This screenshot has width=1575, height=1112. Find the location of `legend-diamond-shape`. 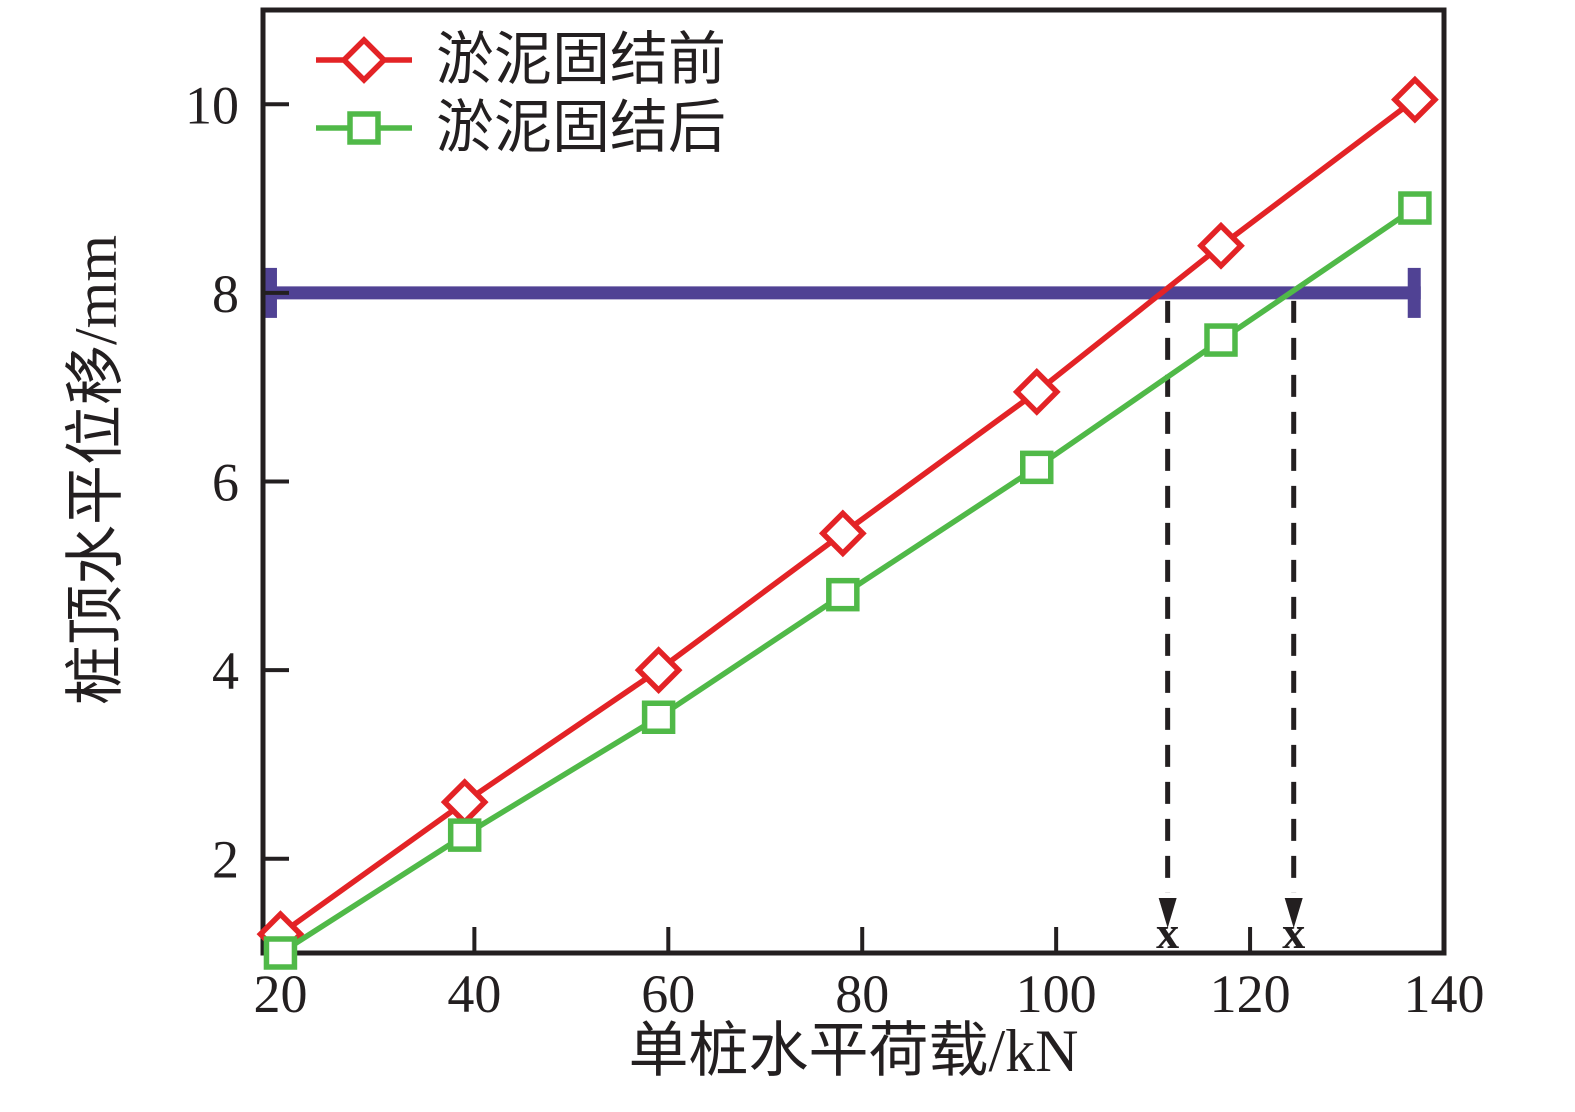

legend-diamond-shape is located at coordinates (364, 60).